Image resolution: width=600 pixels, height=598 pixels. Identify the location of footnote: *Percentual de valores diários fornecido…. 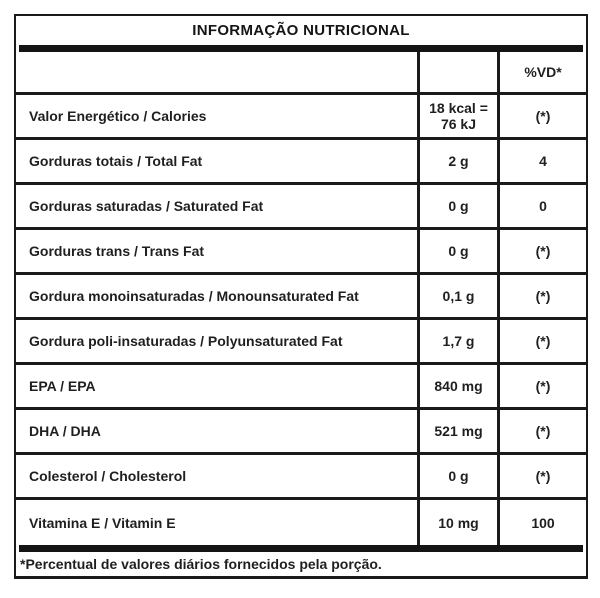
(201, 564).